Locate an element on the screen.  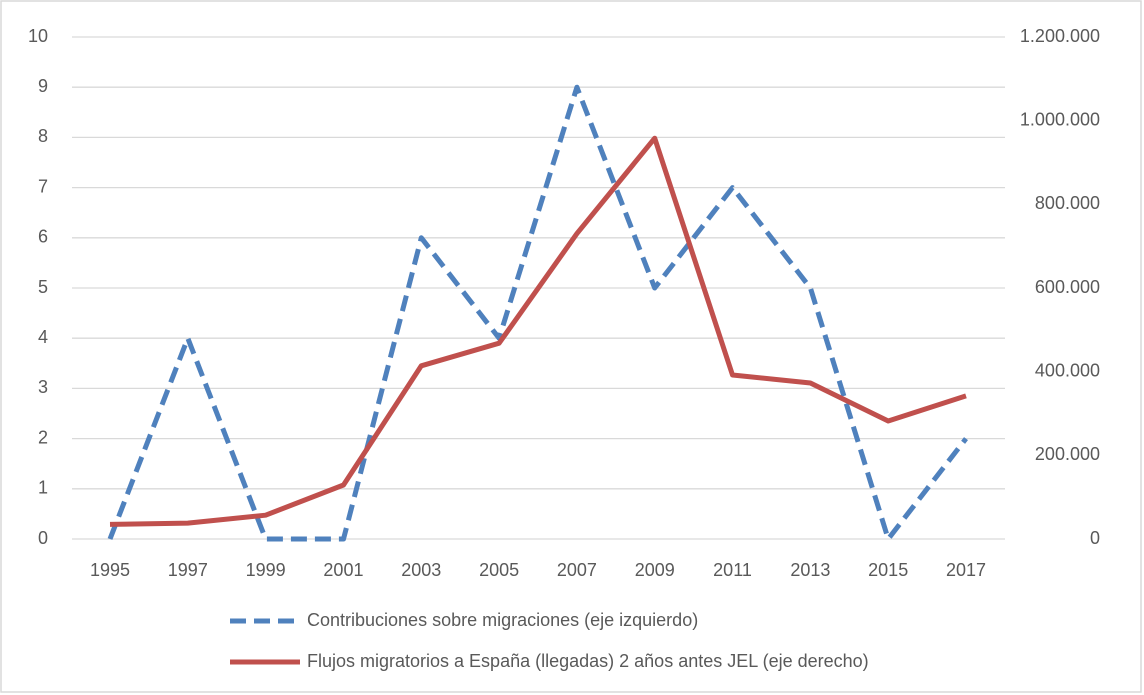
x-tick-label: 2015 is located at coordinates (888, 570).